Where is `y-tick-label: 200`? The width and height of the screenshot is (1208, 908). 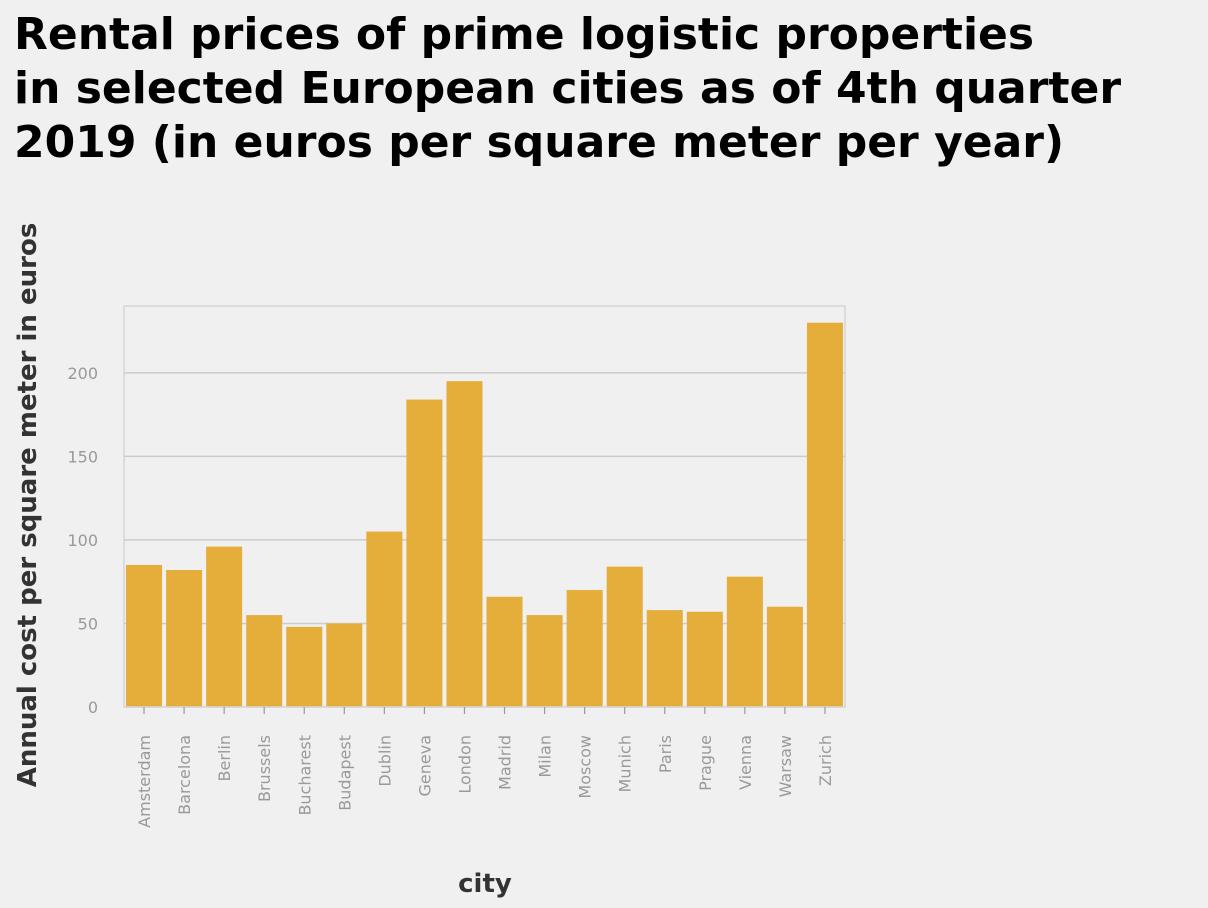
y-tick-label: 200 is located at coordinates (82, 373).